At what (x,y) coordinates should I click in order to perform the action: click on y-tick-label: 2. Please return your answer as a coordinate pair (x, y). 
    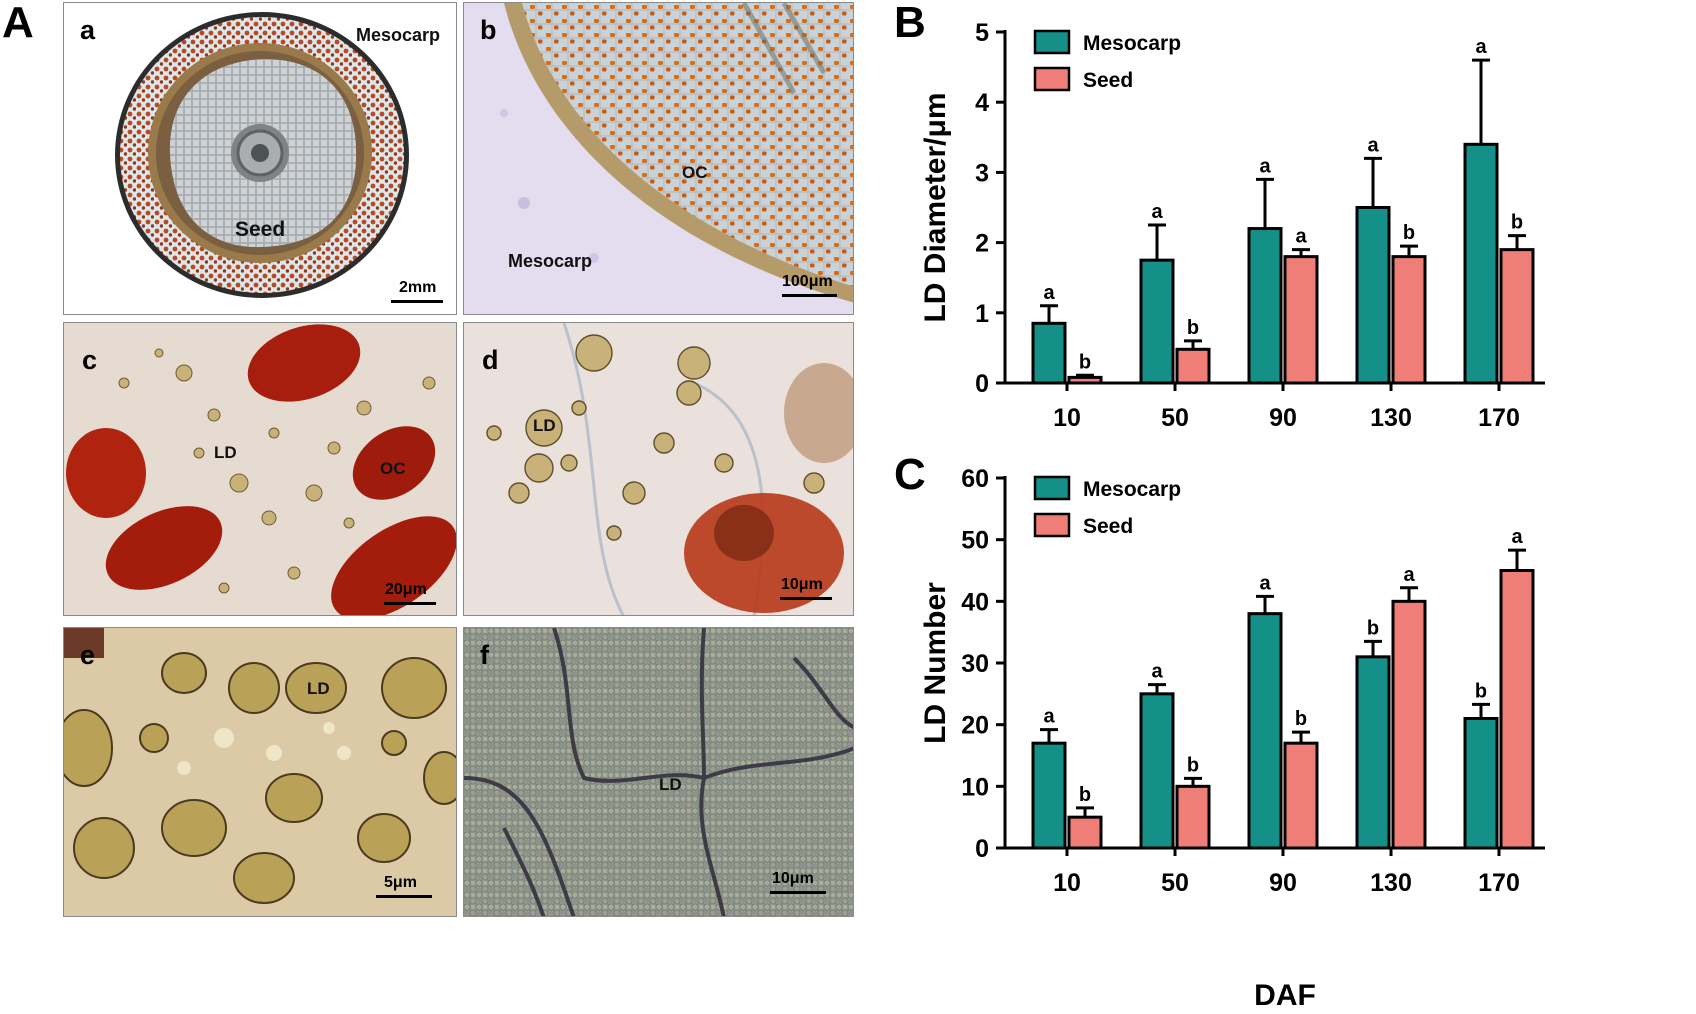
    Looking at the image, I should click on (982, 244).